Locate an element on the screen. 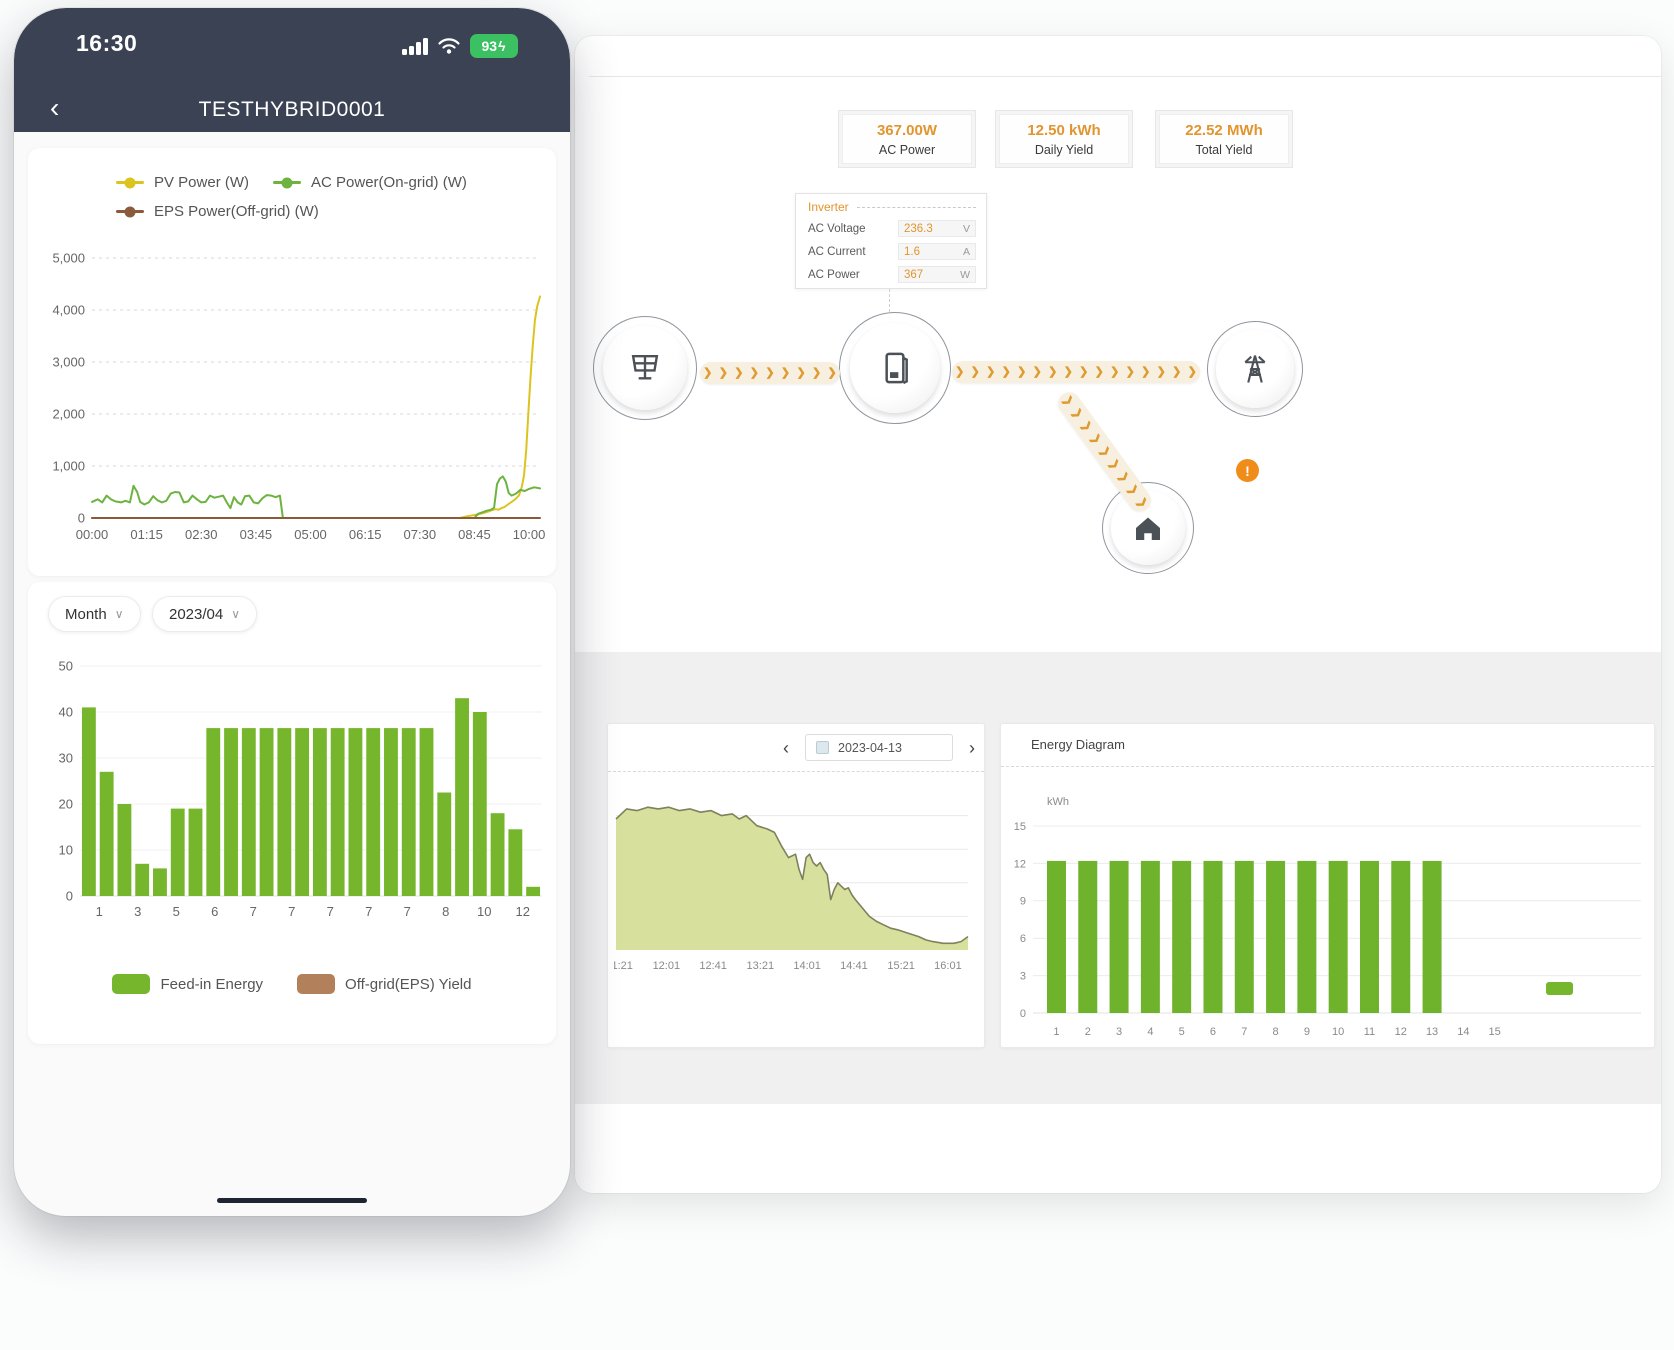  pv-legend-label: PV Power (W) is located at coordinates (202, 182).